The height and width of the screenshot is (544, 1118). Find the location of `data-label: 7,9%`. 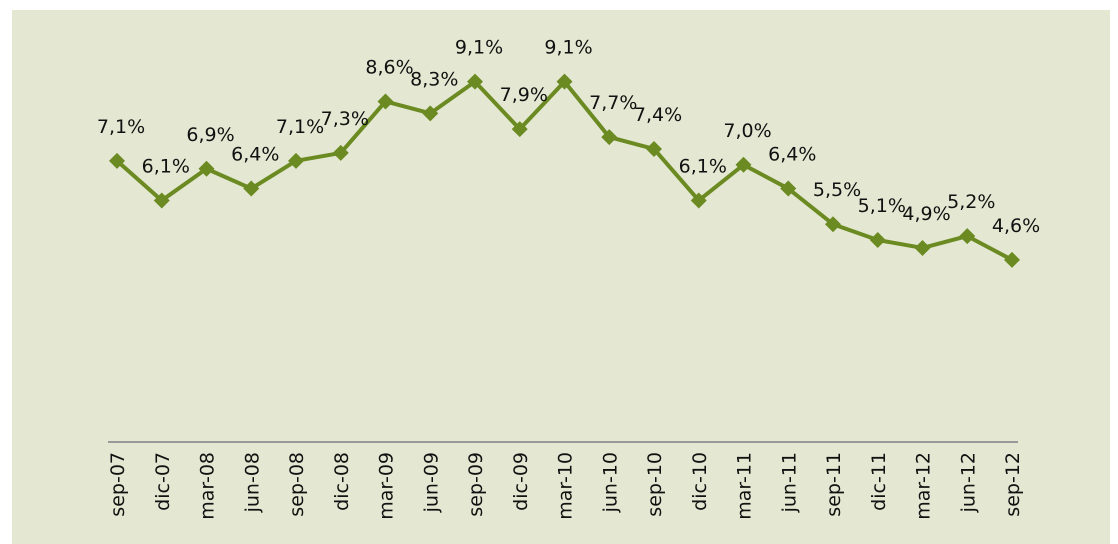

data-label: 7,9% is located at coordinates (524, 95).